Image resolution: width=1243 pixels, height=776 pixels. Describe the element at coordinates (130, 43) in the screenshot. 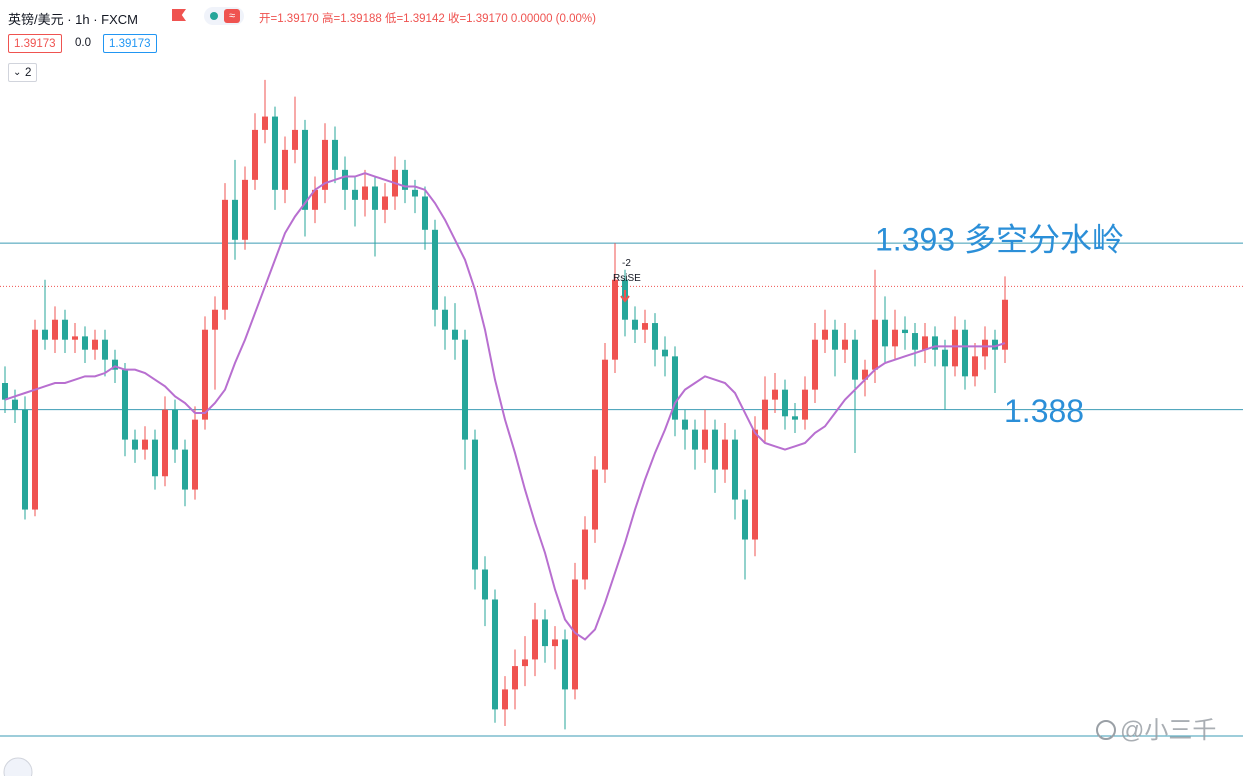

I see `ask-tag: 1.39173` at that location.